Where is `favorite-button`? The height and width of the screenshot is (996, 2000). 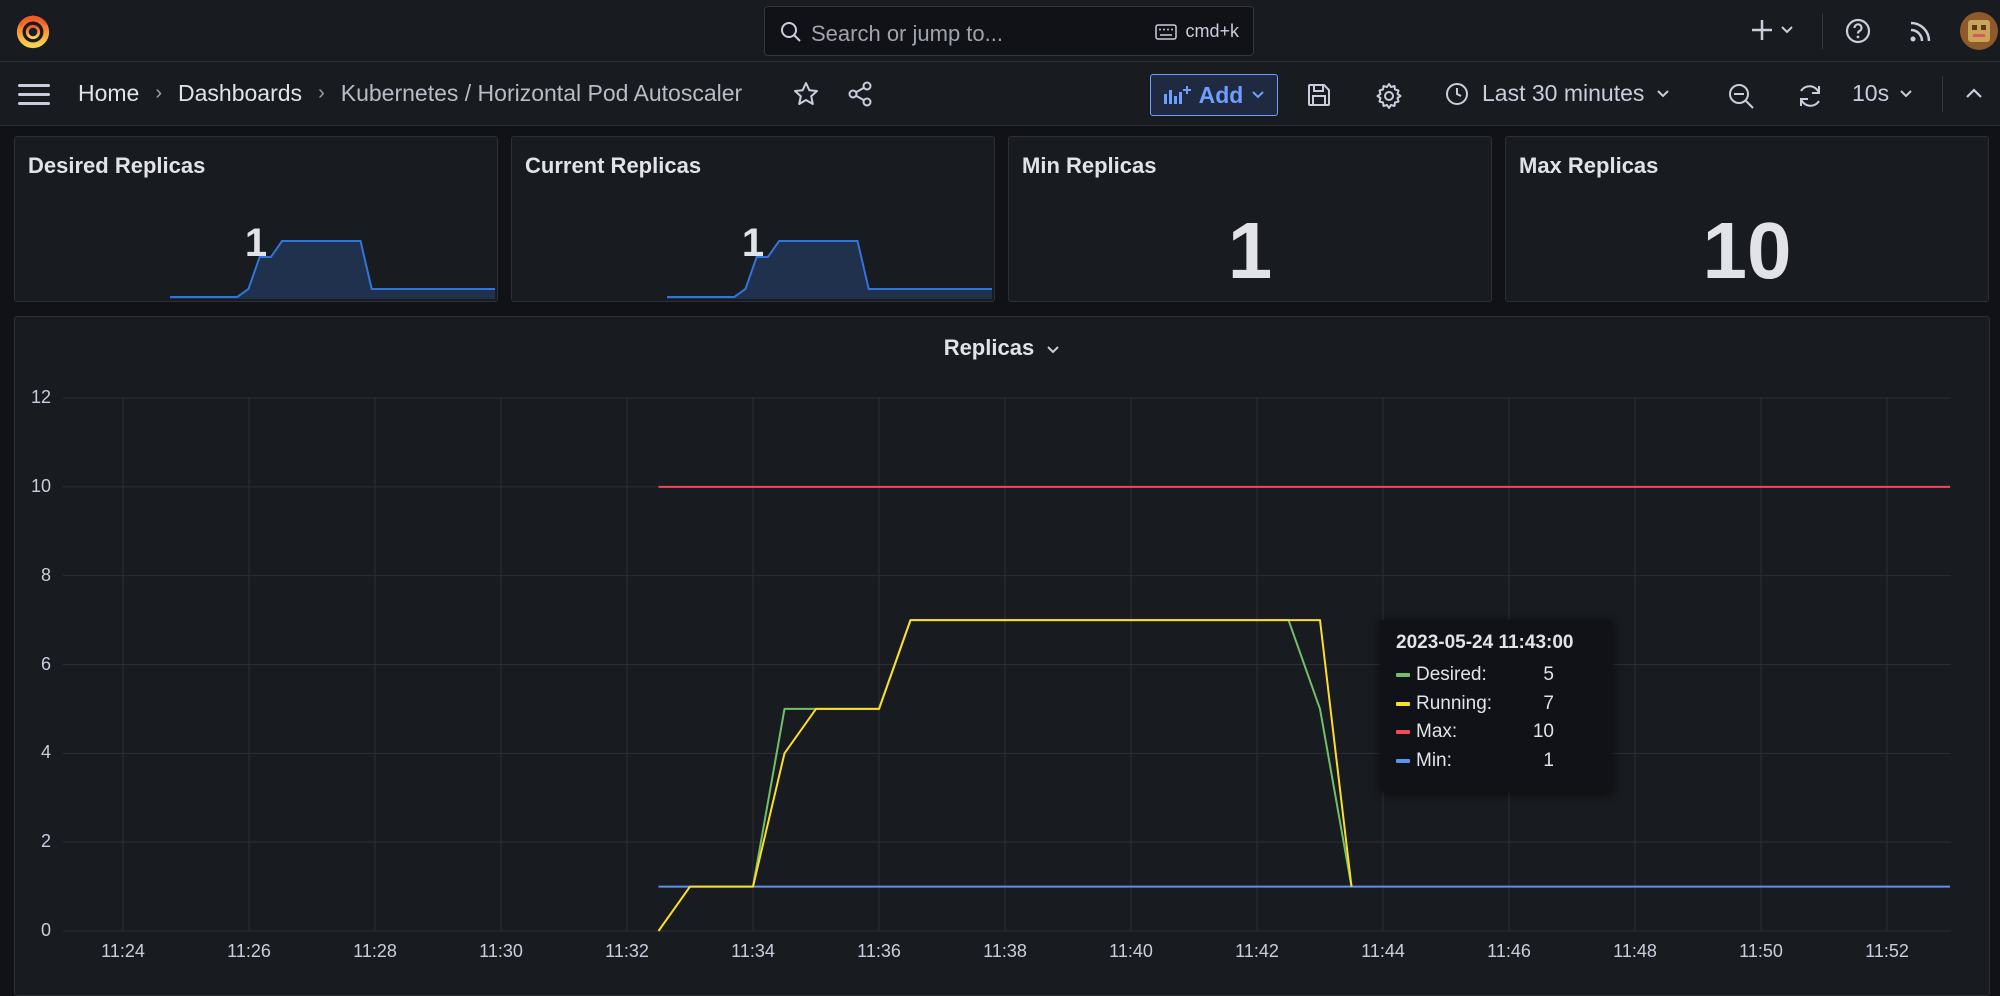 favorite-button is located at coordinates (806, 96).